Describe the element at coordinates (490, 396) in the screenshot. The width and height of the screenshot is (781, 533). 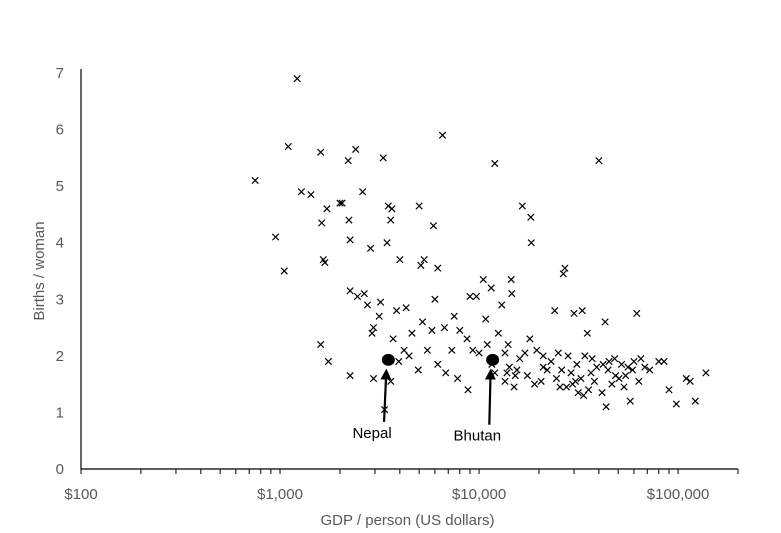
I see `highlight-arrow-bhutan` at that location.